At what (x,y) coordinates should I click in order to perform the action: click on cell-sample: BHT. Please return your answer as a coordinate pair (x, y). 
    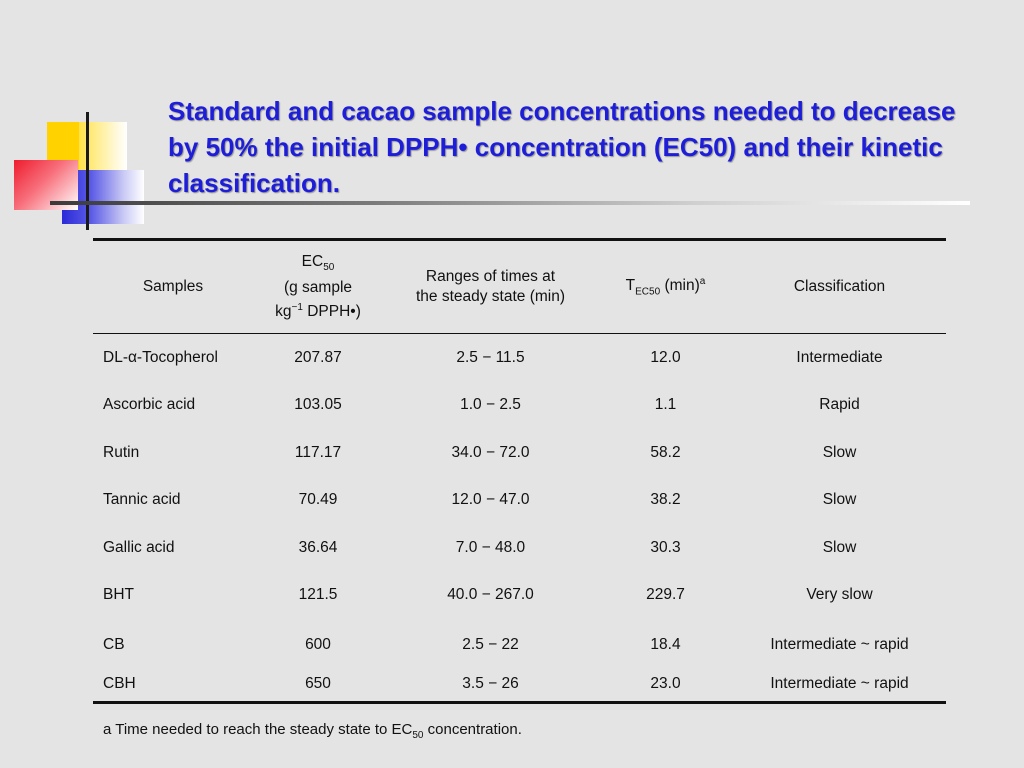
    Looking at the image, I should click on (118, 595).